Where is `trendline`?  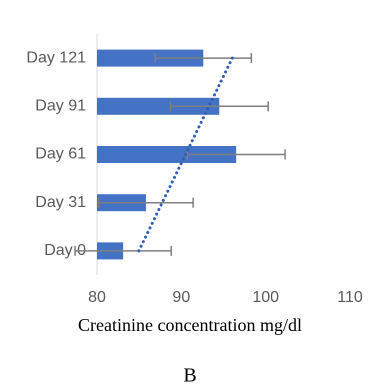
trendline is located at coordinates (185, 154).